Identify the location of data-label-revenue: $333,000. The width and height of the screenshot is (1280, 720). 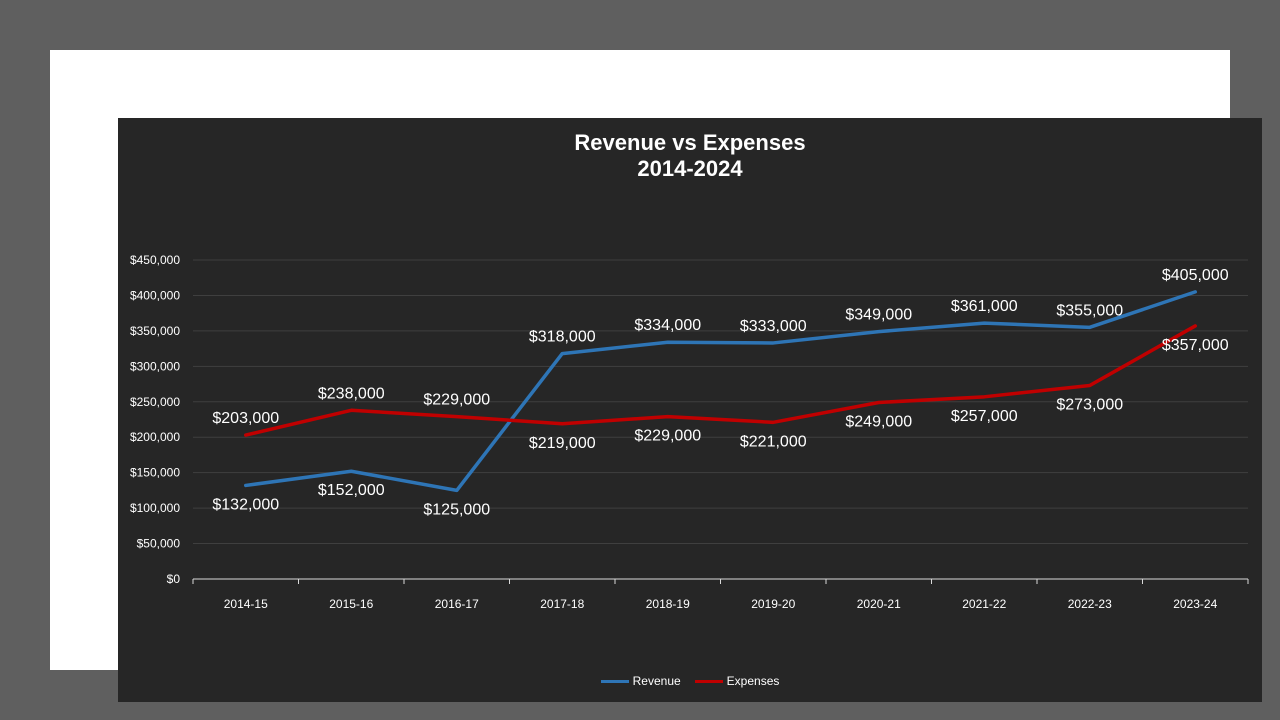
(773, 326).